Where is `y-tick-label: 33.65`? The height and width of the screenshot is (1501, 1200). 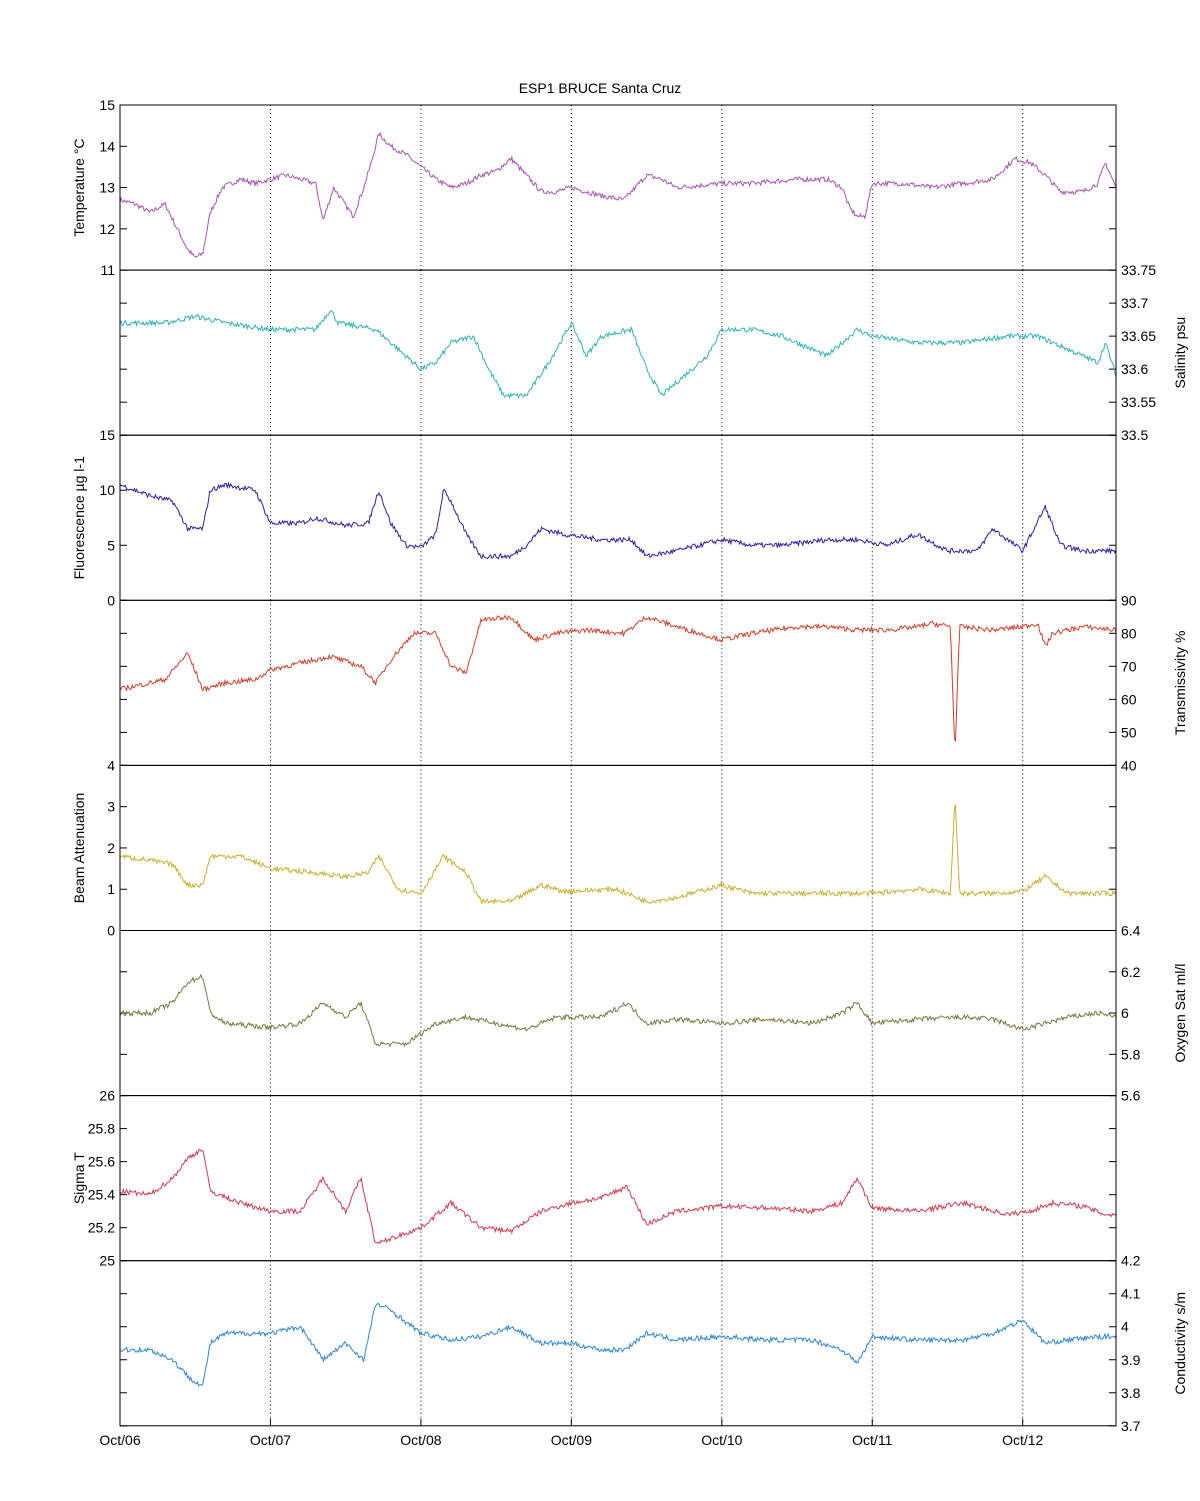 y-tick-label: 33.65 is located at coordinates (1138, 336).